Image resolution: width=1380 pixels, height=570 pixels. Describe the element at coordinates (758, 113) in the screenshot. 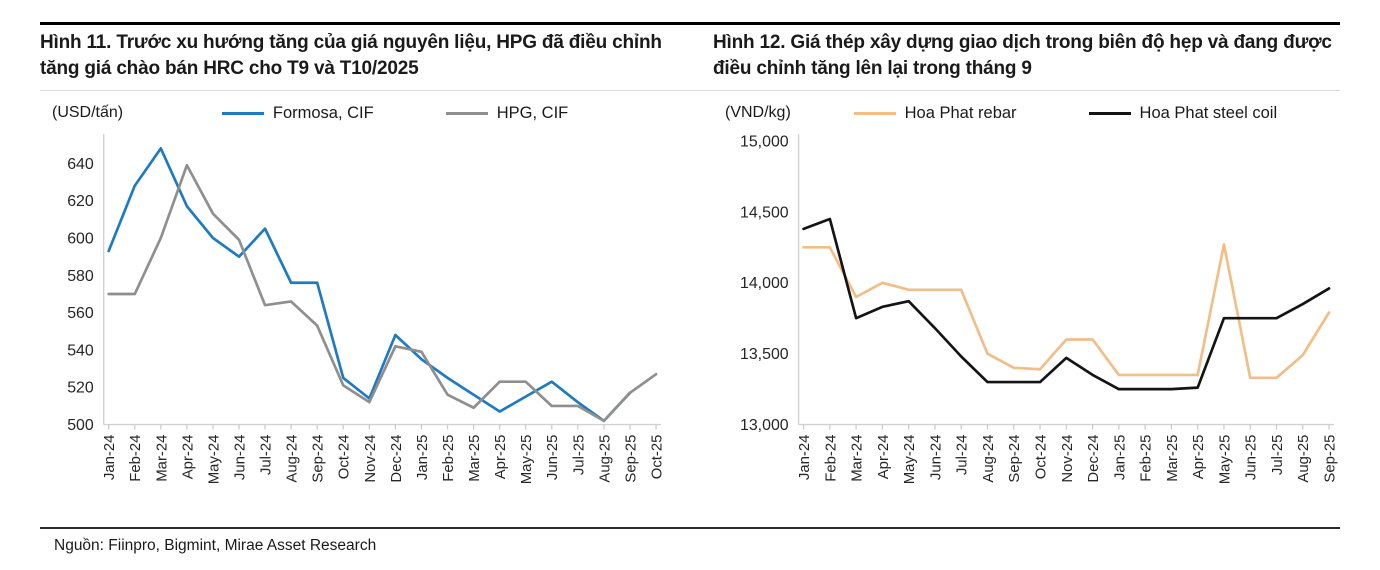

I see `figure-12-unit-label: (VND/kg)` at that location.